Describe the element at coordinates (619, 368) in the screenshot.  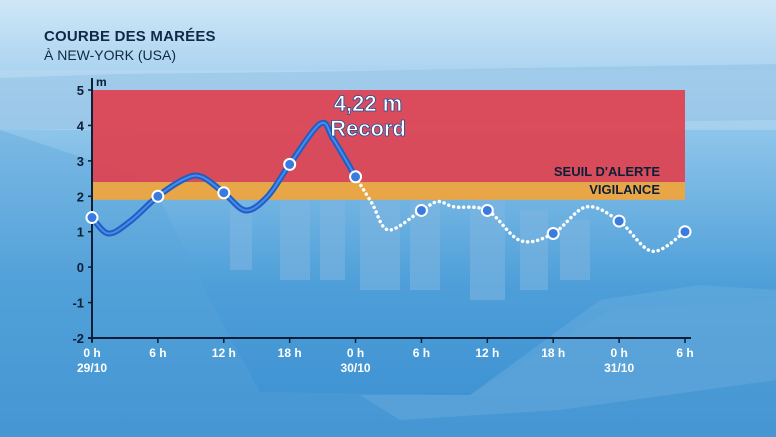
I see `x-date-label-8: 31/10` at that location.